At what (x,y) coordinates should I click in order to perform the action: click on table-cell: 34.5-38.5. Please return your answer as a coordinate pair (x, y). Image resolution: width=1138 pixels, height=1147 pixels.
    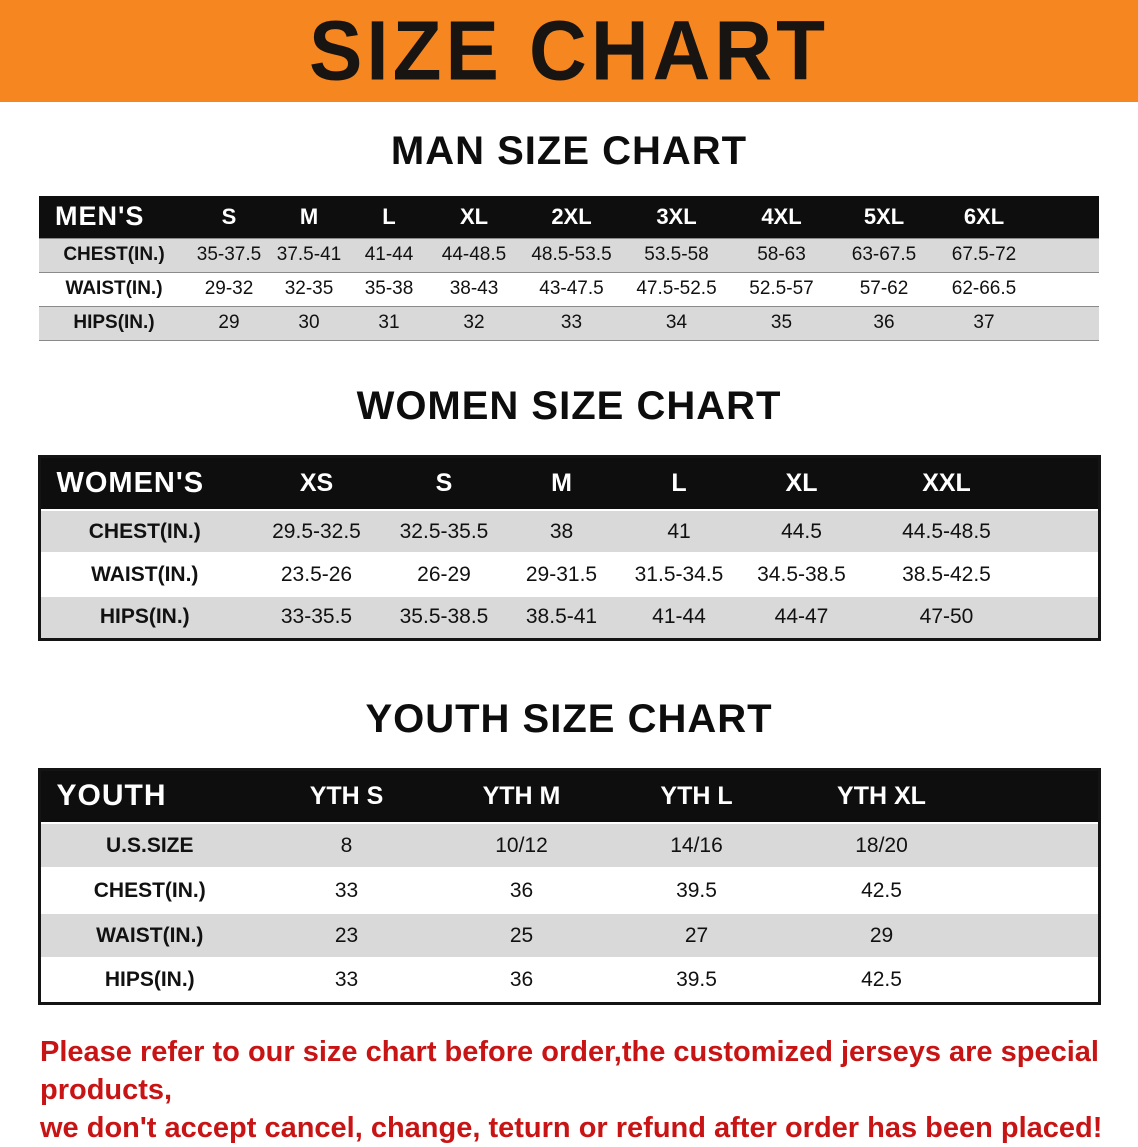
    Looking at the image, I should click on (801, 574).